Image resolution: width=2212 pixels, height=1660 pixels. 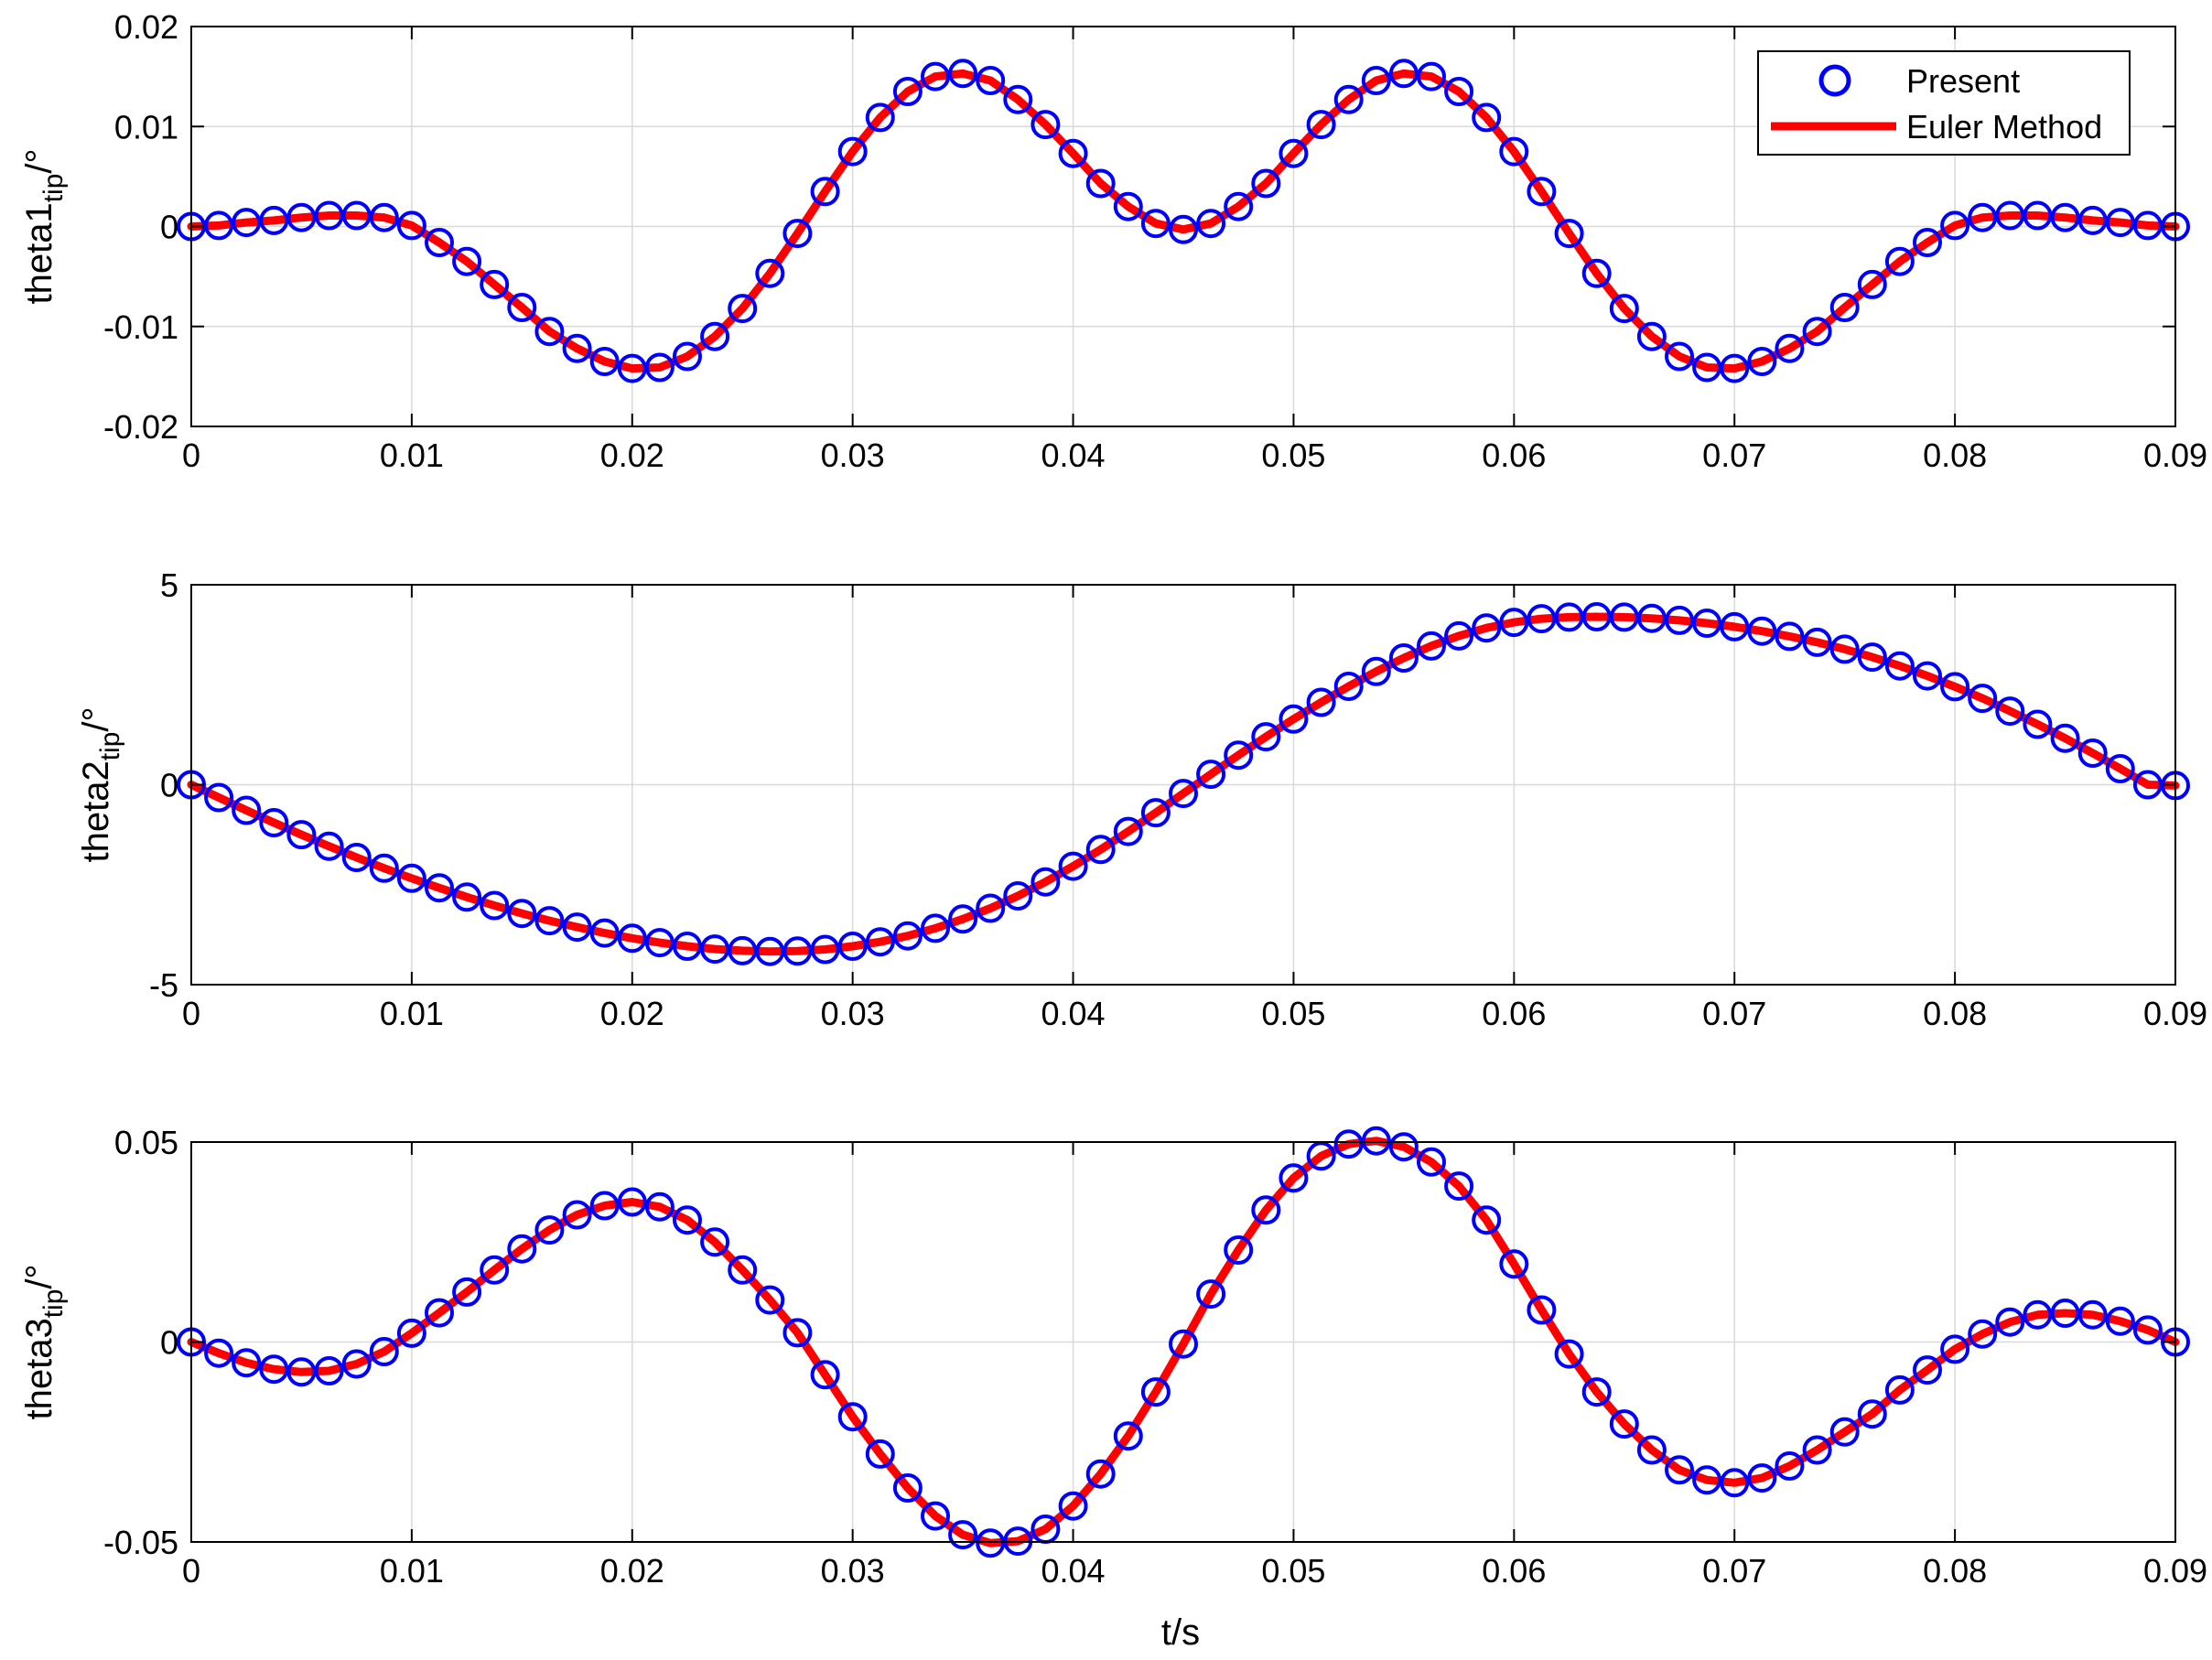 I want to click on x-tick-label: 0, so click(x=191, y=1013).